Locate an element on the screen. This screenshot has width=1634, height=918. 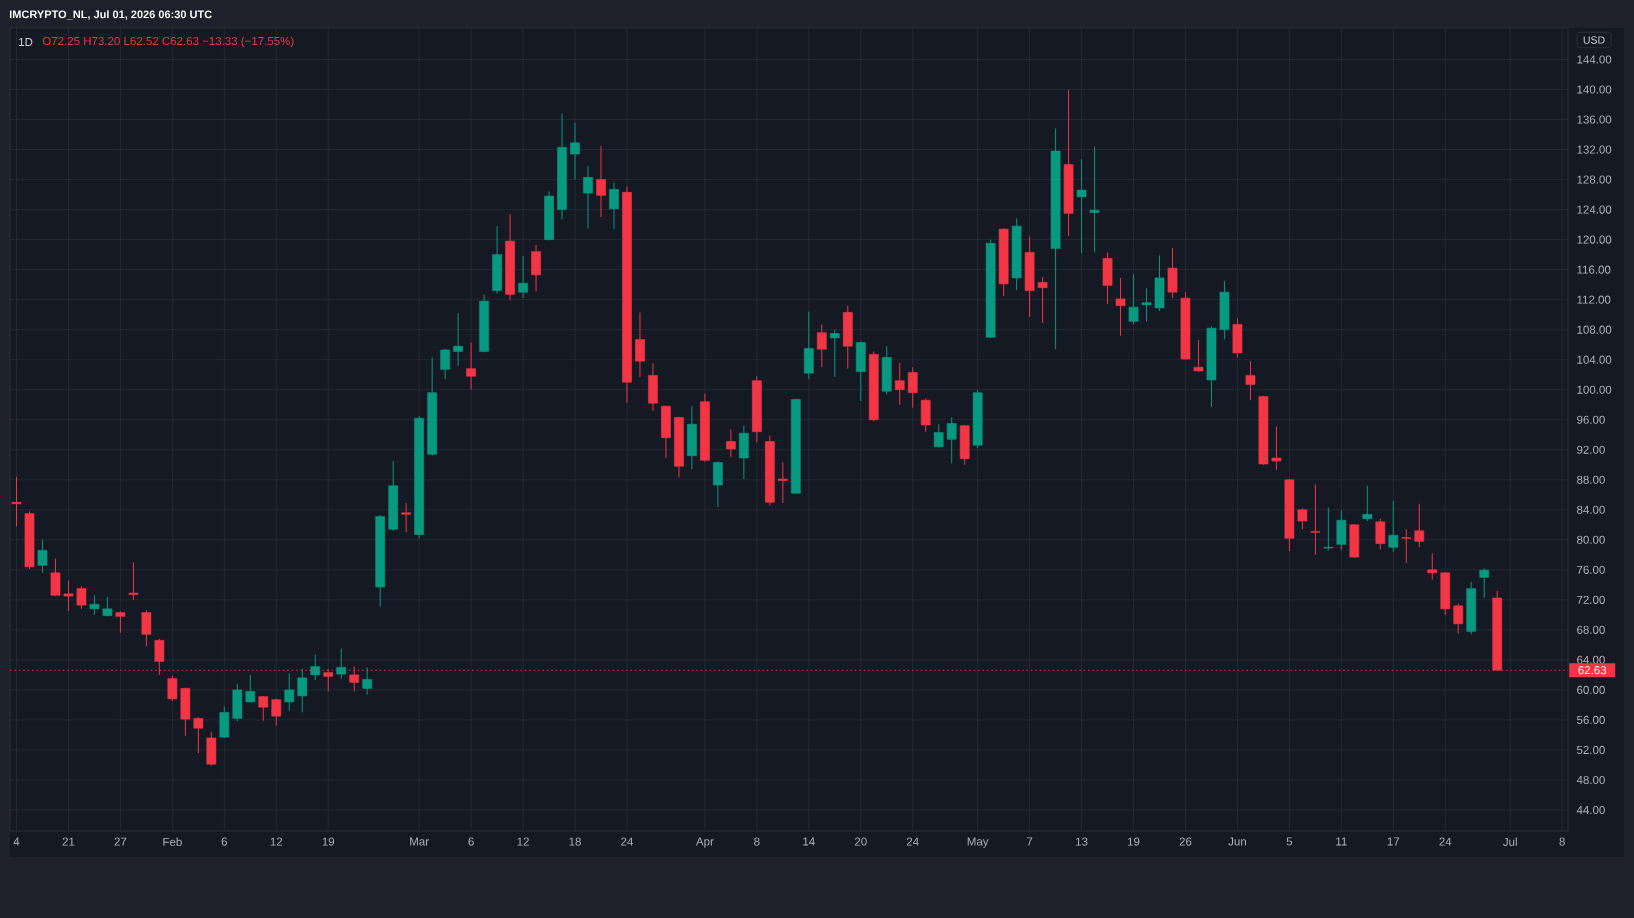
y-tick-label: 64.00 is located at coordinates (1591, 659).